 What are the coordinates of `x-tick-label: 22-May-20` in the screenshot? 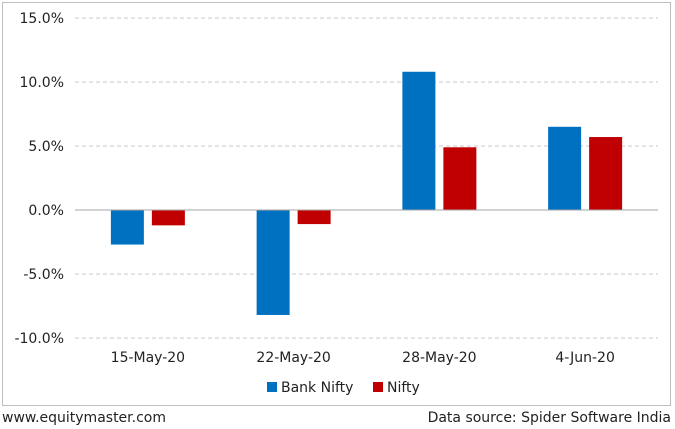 It's located at (293, 358).